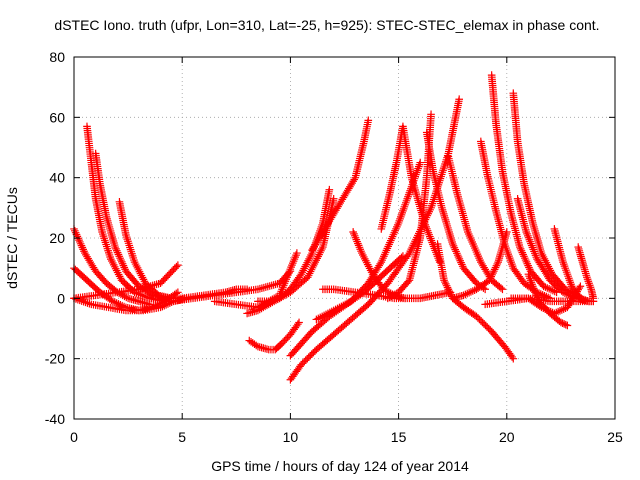 This screenshot has height=480, width=640. Describe the element at coordinates (57, 238) in the screenshot. I see `y-tick-label: 20` at that location.